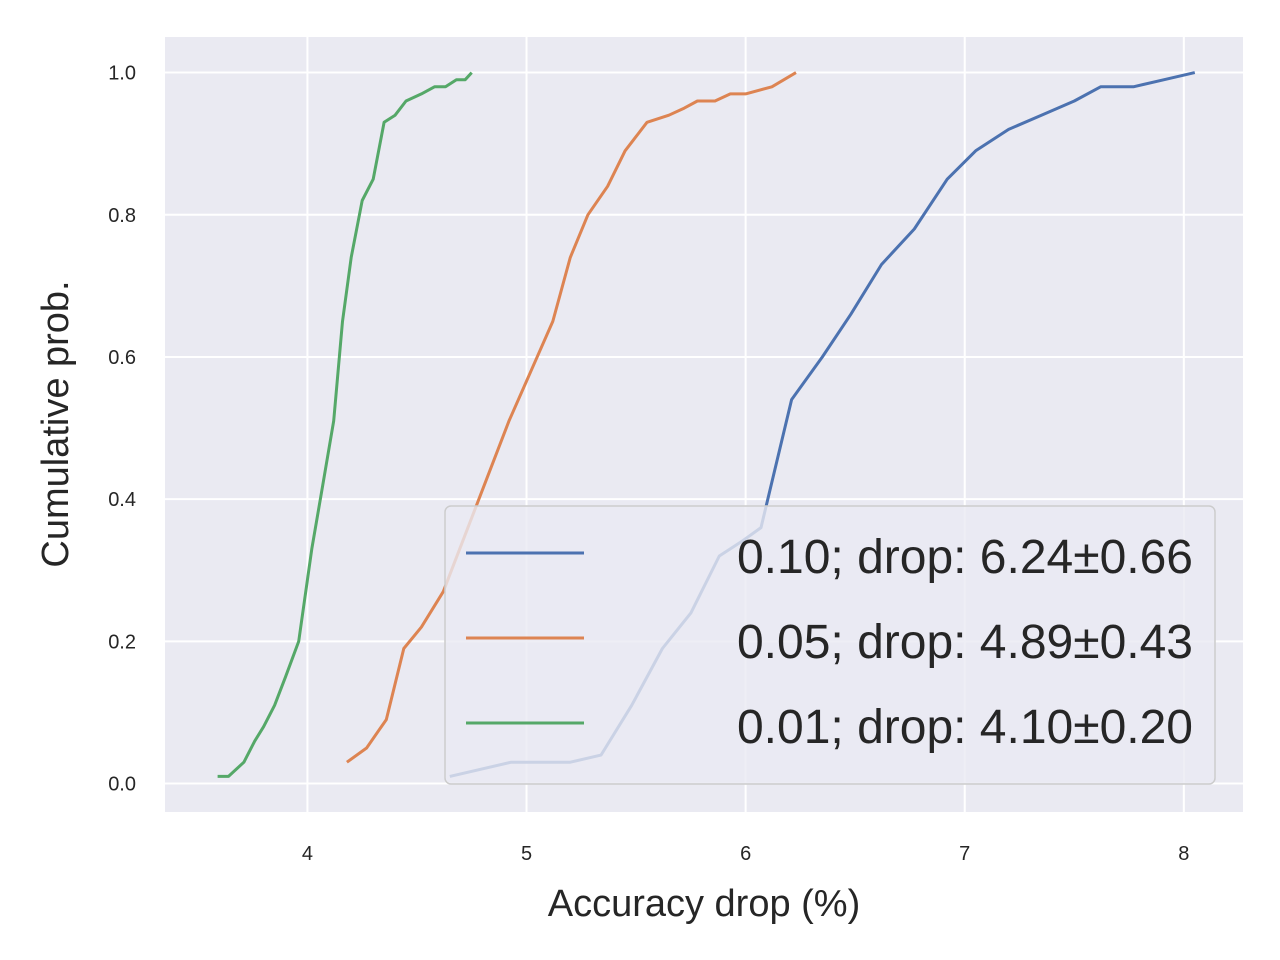 Image resolution: width=1280 pixels, height=960 pixels. What do you see at coordinates (122, 500) in the screenshot?
I see `y-tick-label: 0.4` at bounding box center [122, 500].